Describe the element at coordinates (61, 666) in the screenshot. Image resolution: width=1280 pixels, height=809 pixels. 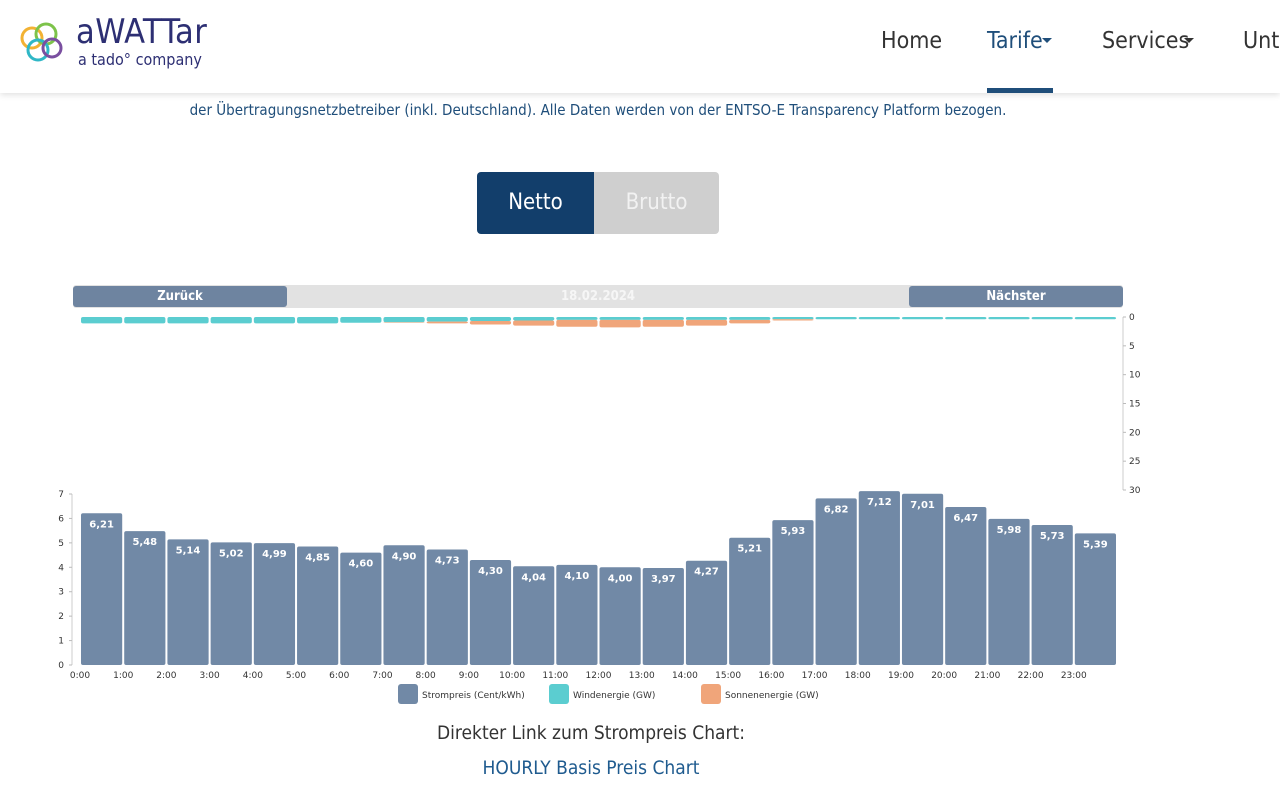
I see `y-tick-label: 0` at that location.